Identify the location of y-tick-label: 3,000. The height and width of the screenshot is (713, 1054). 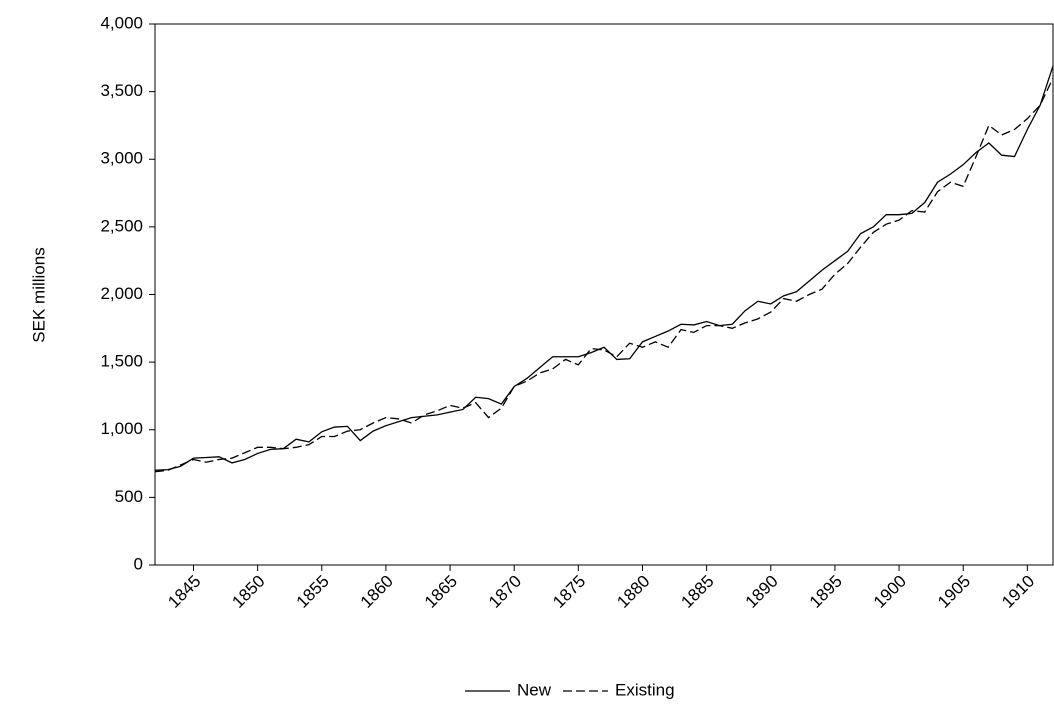
(121, 158).